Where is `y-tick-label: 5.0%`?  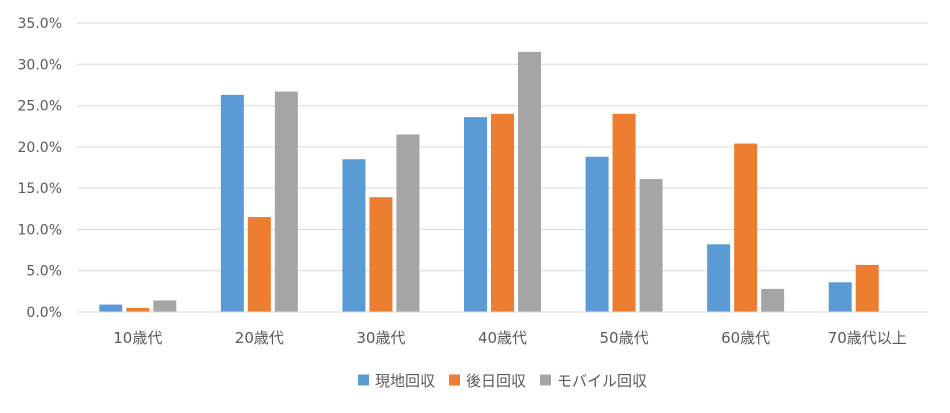 y-tick-label: 5.0% is located at coordinates (44, 272).